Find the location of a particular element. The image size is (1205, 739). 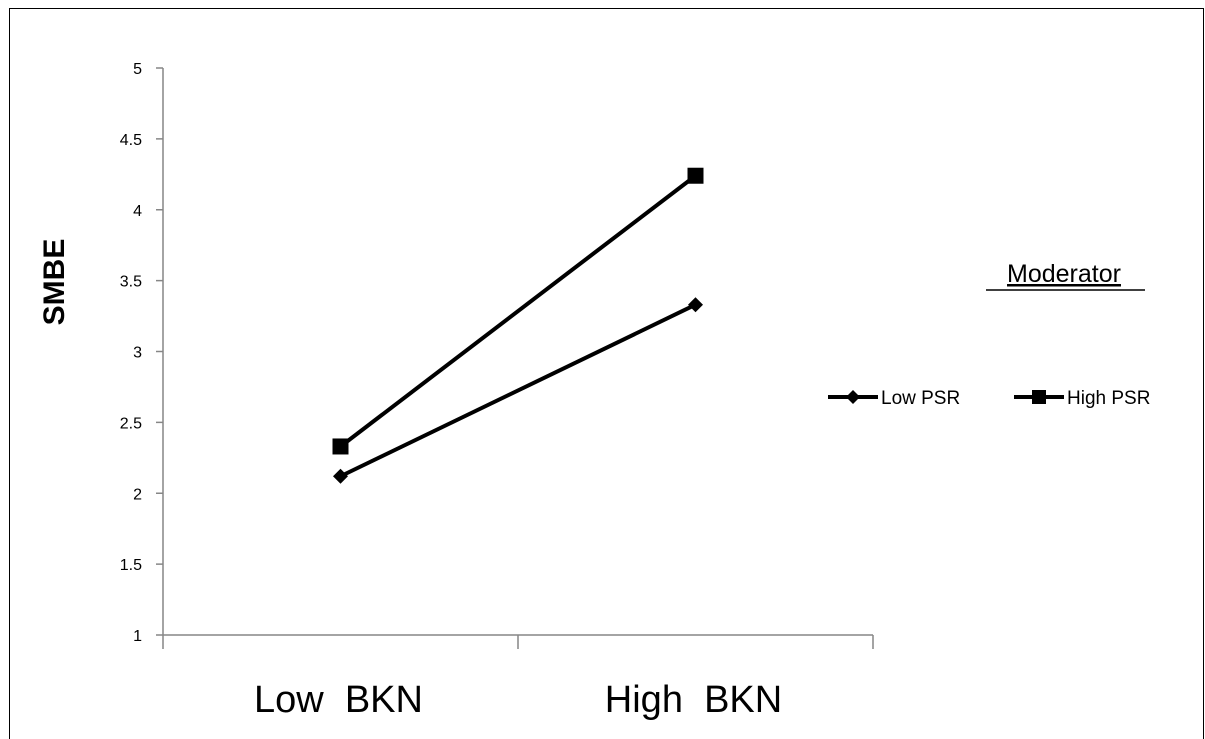

series-low-psr is located at coordinates (518, 390).